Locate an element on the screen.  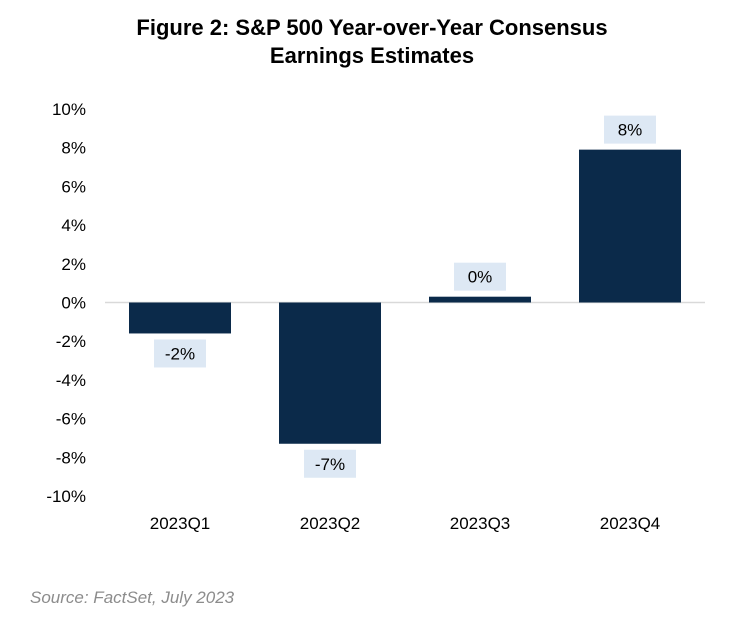
y-tick-label: 4% is located at coordinates (73, 225).